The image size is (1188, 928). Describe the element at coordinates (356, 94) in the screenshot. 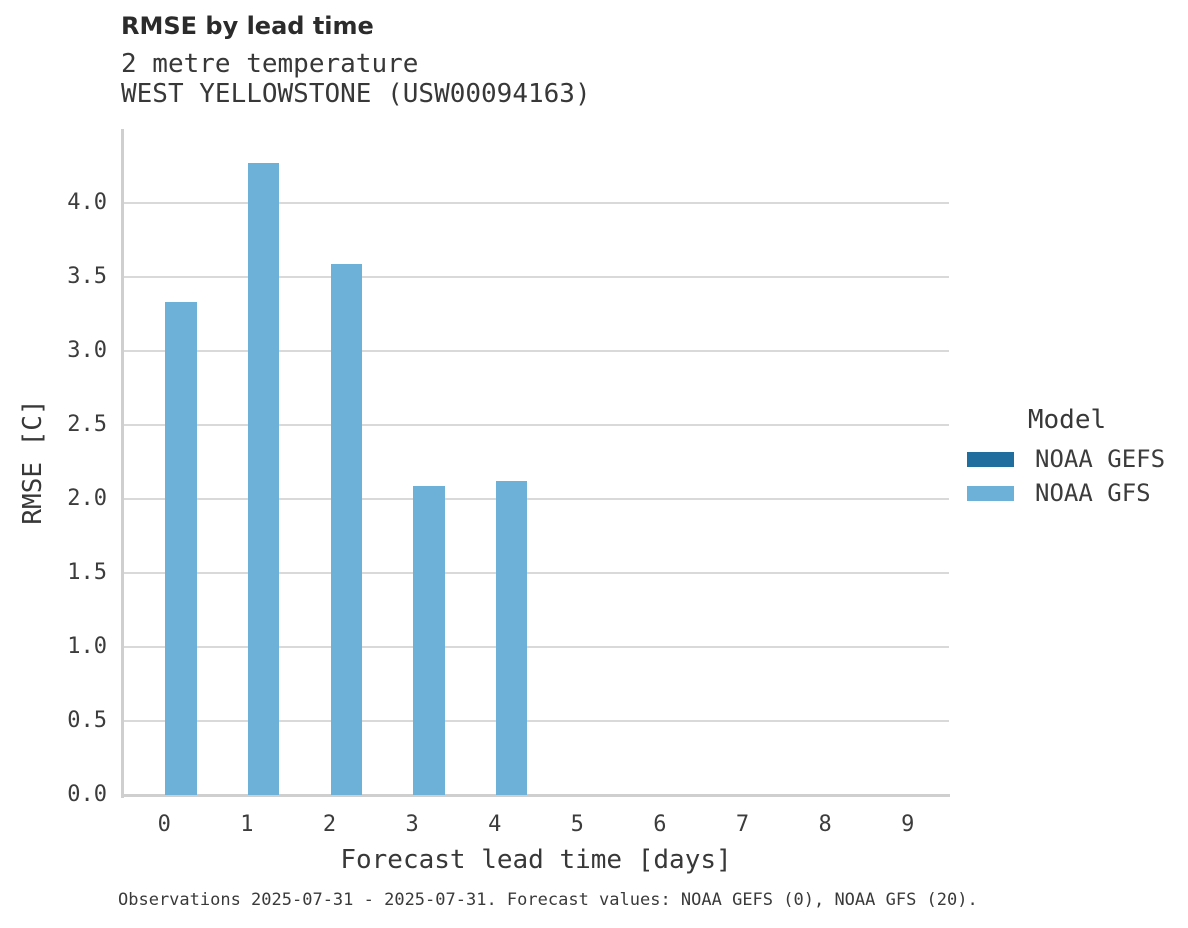

I see `chart-subtitle-station: WEST YELLOWSTONE (USW00094163)` at that location.